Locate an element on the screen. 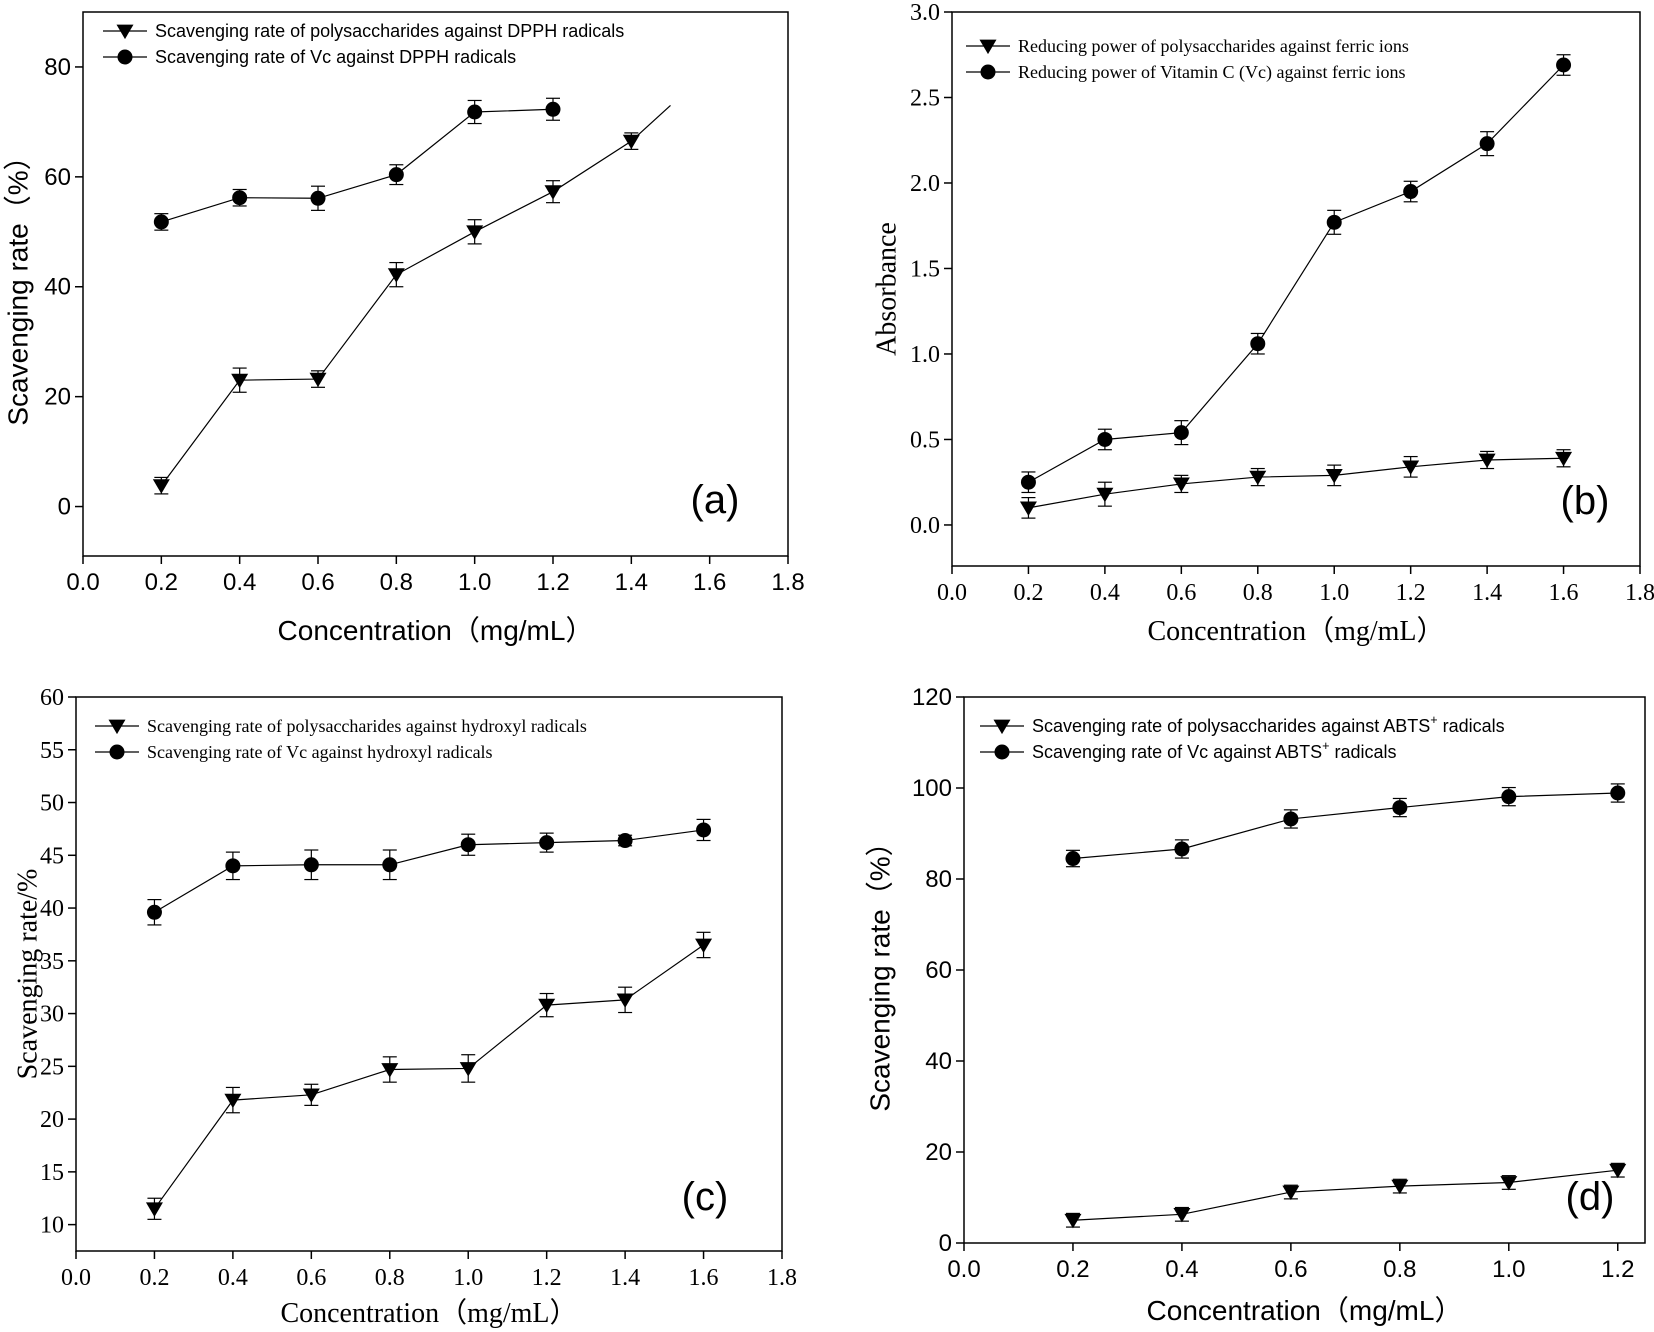 Image resolution: width=1654 pixels, height=1332 pixels. y-tick-label: 10 is located at coordinates (52, 1226).